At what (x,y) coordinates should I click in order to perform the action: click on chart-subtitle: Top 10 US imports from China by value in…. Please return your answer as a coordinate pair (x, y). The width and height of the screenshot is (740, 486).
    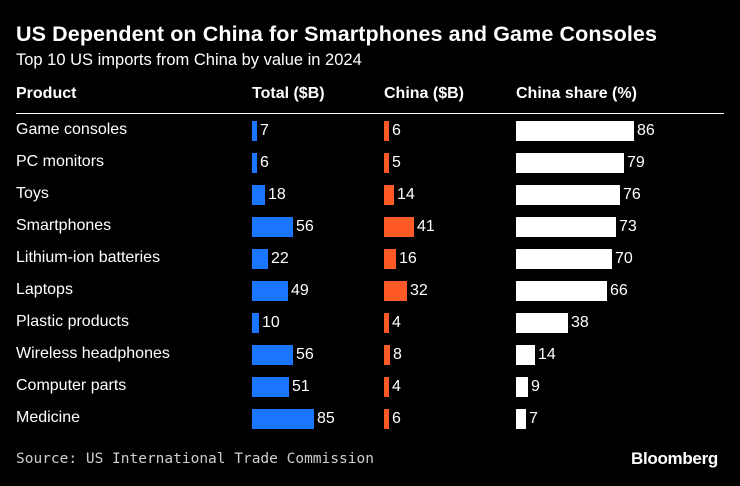
    Looking at the image, I should click on (189, 60).